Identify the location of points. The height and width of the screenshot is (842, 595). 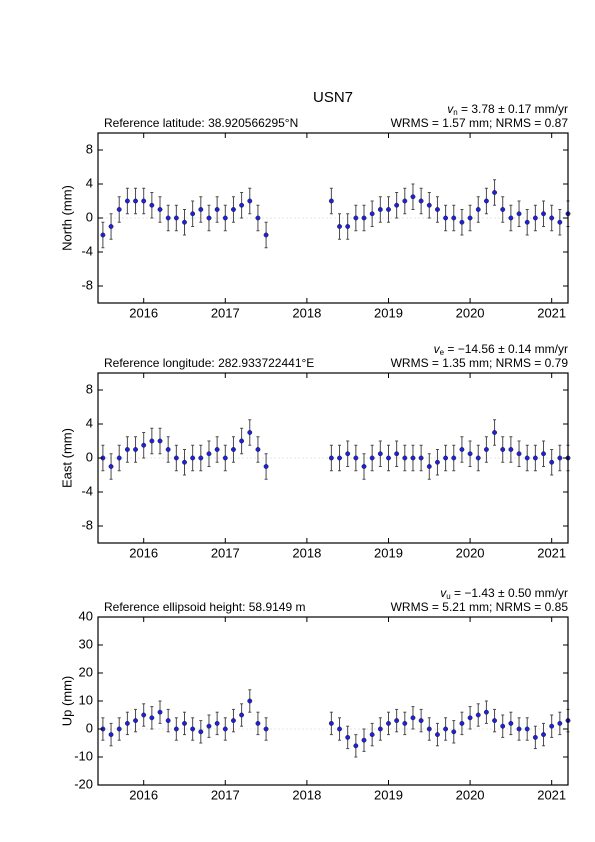
(335, 214).